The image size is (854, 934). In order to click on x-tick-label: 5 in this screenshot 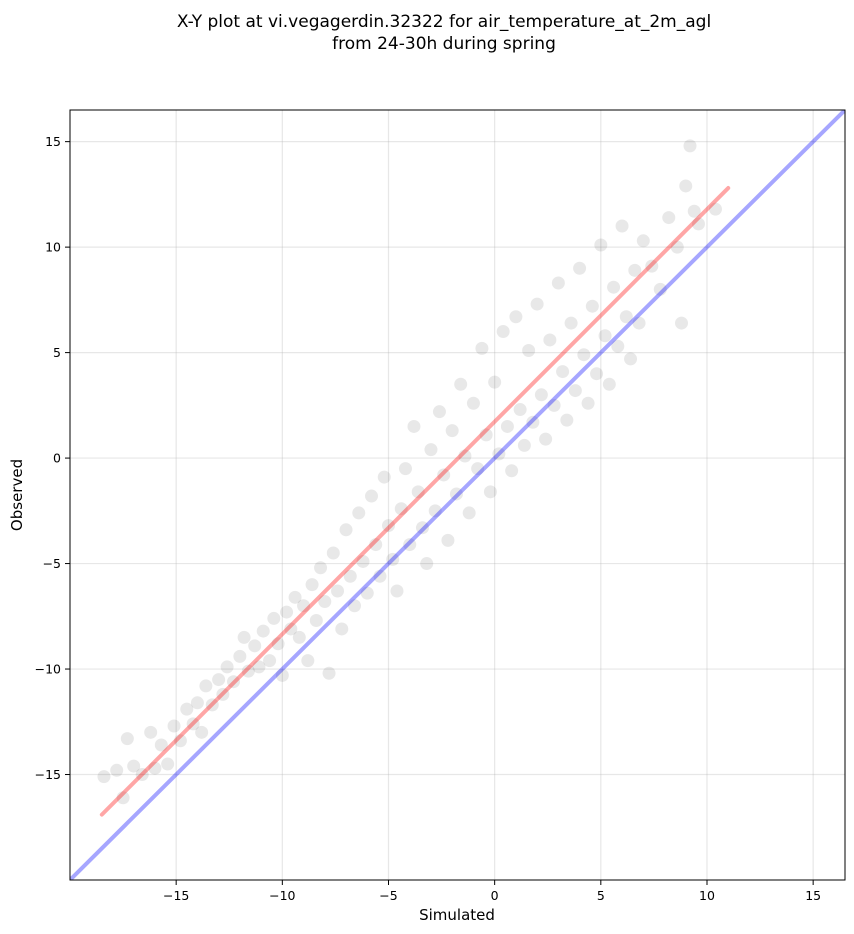, I will do `click(601, 895)`.